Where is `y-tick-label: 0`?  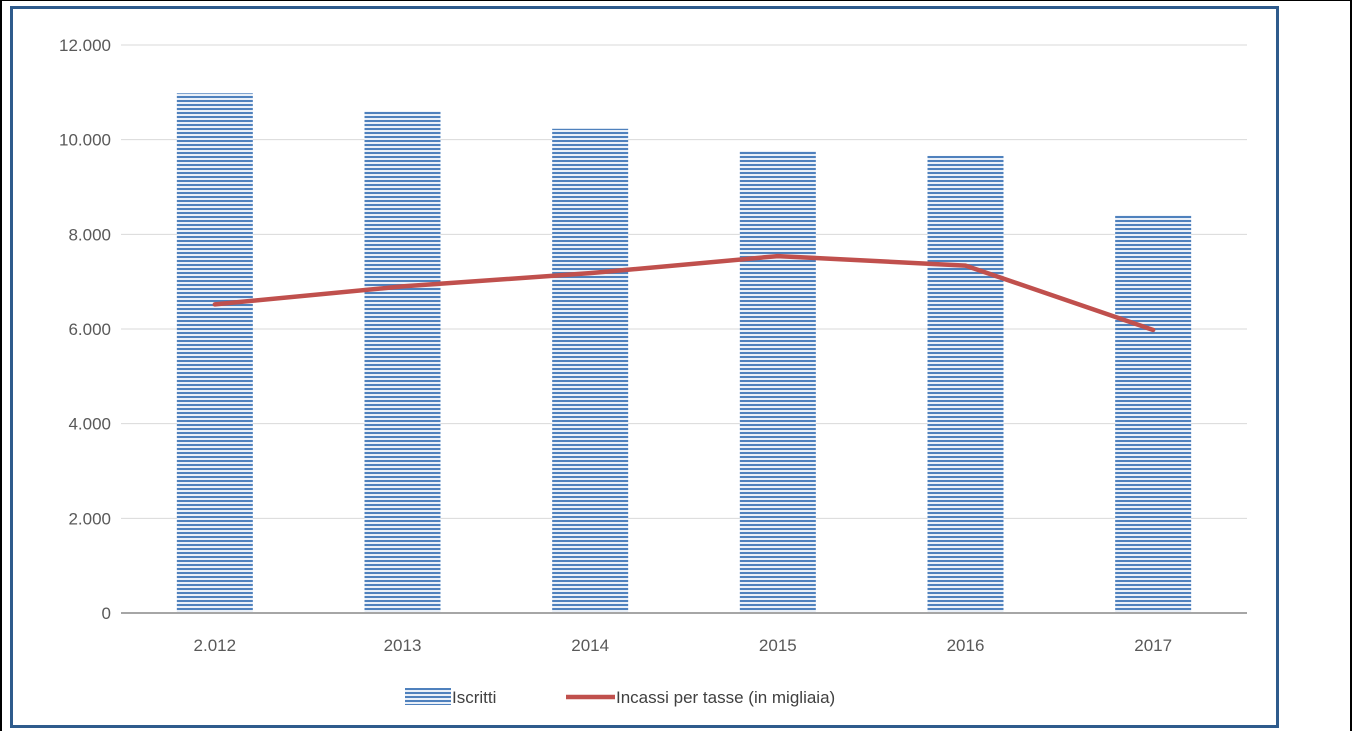 y-tick-label: 0 is located at coordinates (106, 613).